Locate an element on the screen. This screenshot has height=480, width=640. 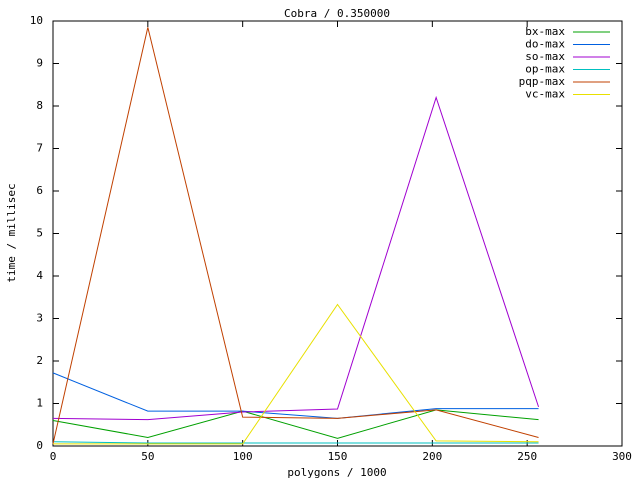
legend-label: do-max is located at coordinates (545, 44).